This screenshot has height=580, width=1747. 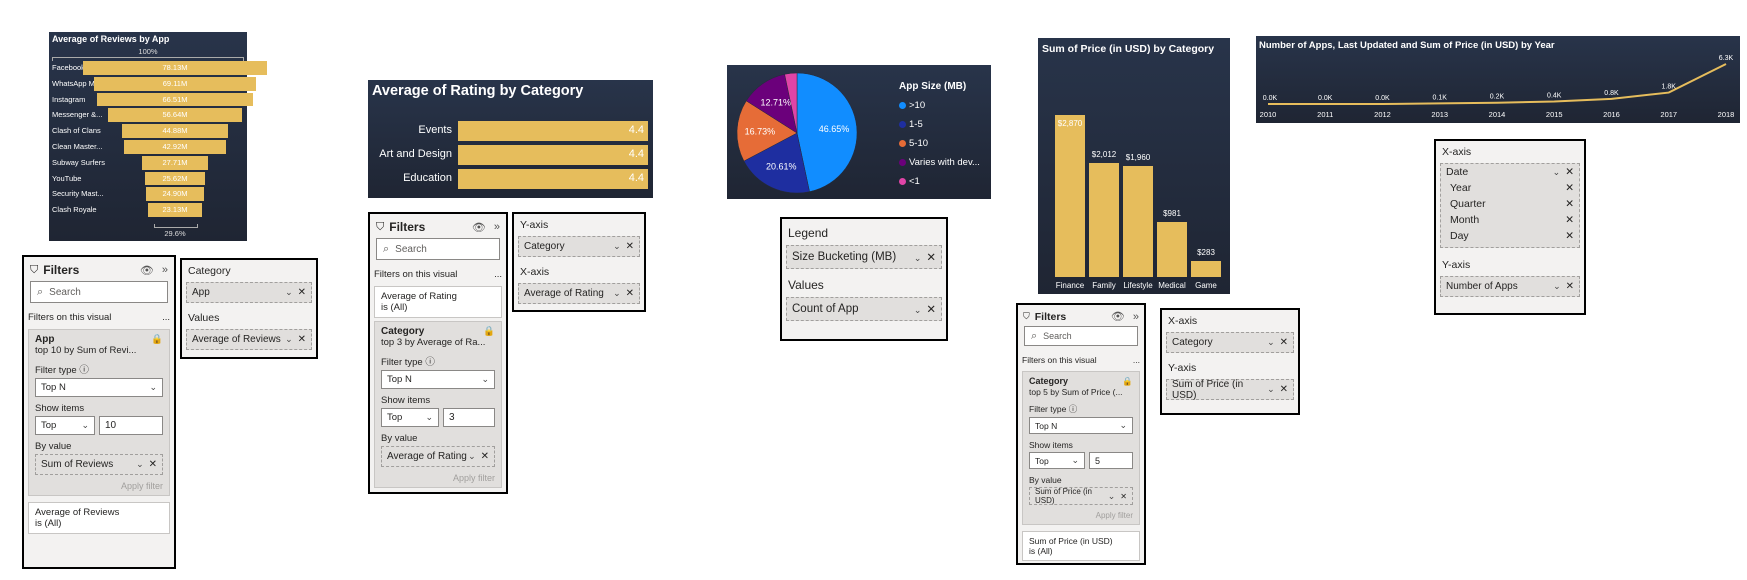 I want to click on date-hierarchy-field: Date ⌄ ✕ Year ✕ Quarter ✕ Month ✕ Day ✕, so click(x=1510, y=205).